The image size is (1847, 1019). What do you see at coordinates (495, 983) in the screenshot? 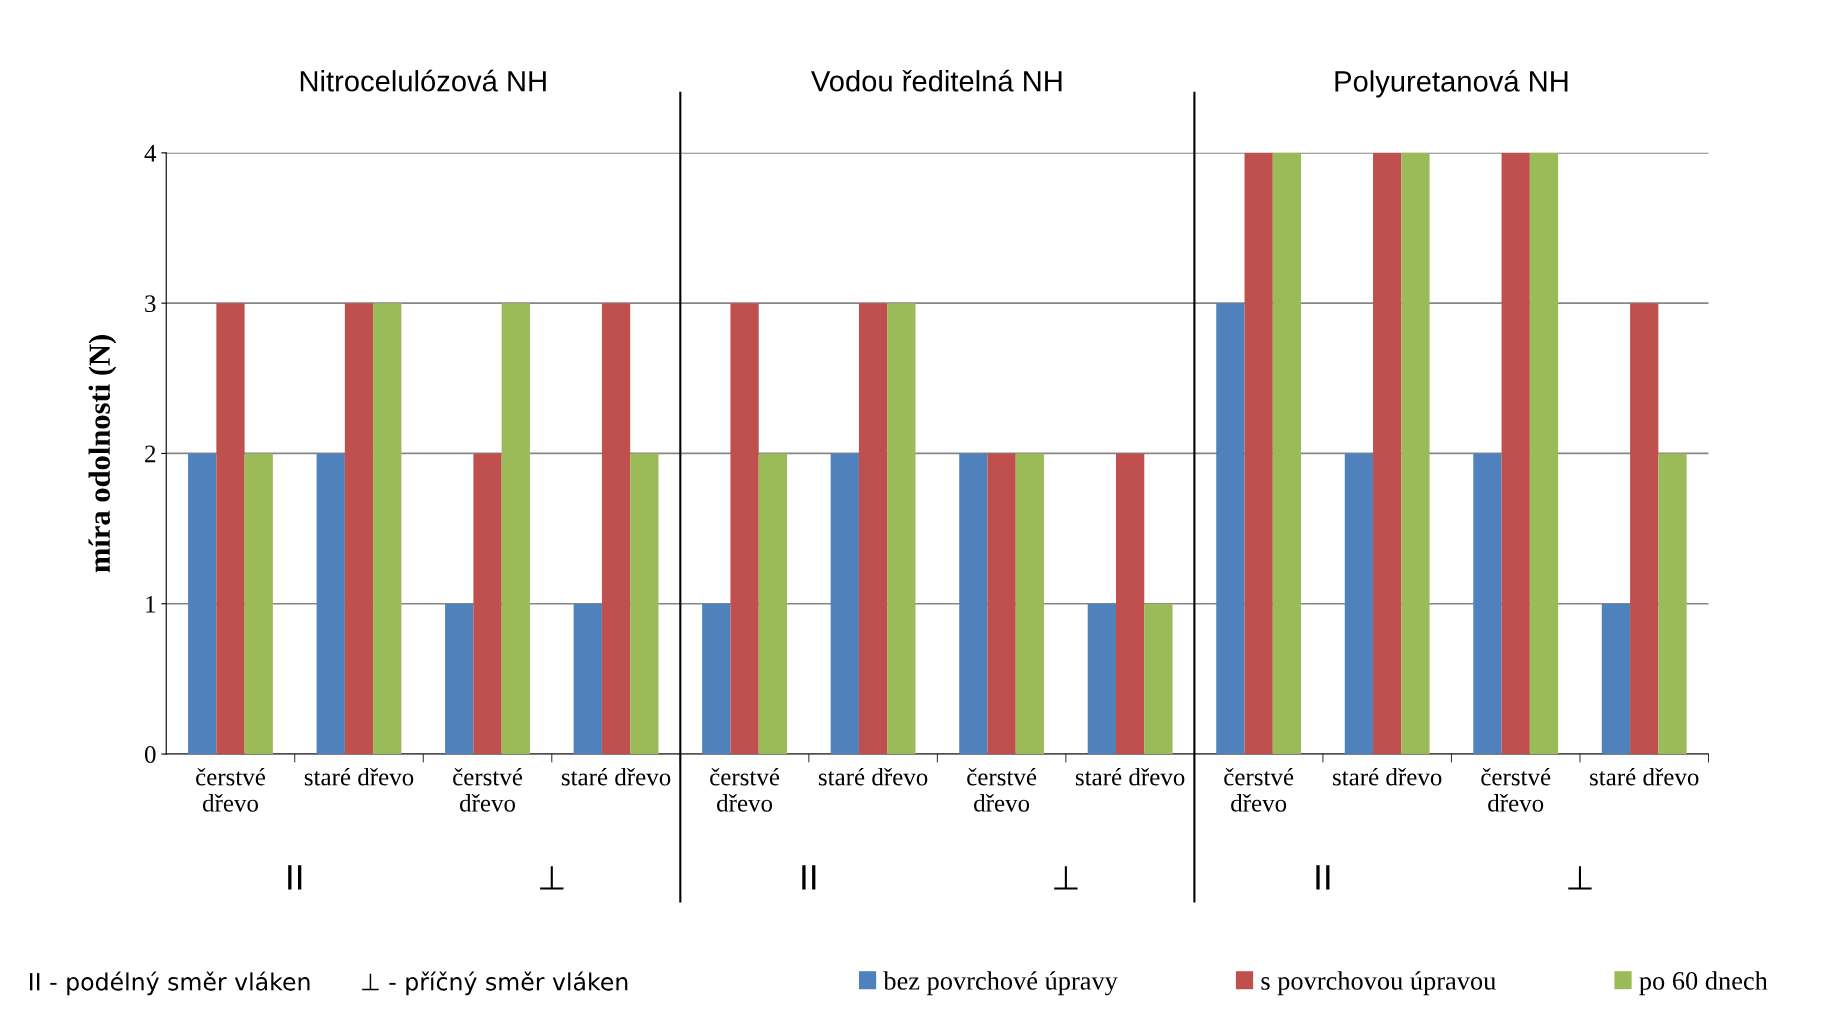
I see `text: ⊥ - příčný směr vláken` at bounding box center [495, 983].